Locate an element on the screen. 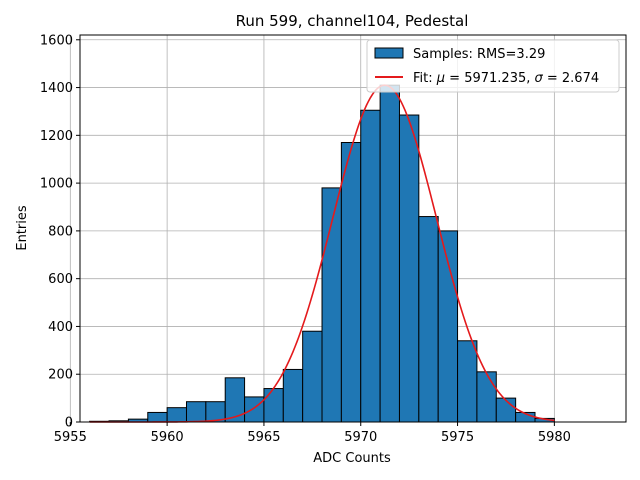 Image resolution: width=640 pixels, height=480 pixels. y-axis-ticks: 0 200 400 600 800 1000 1200 1400 1600 is located at coordinates (60, 232).